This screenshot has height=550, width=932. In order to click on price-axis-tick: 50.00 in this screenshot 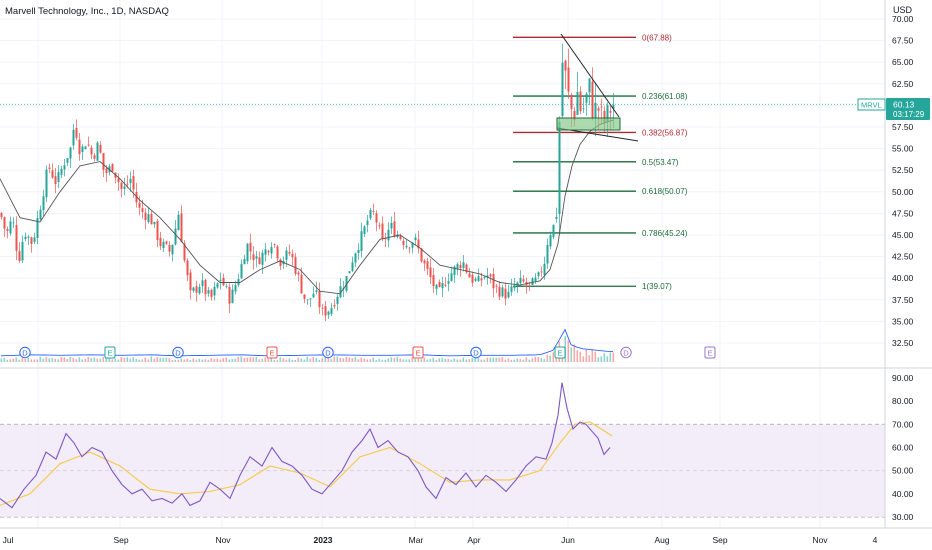, I will do `click(903, 192)`.